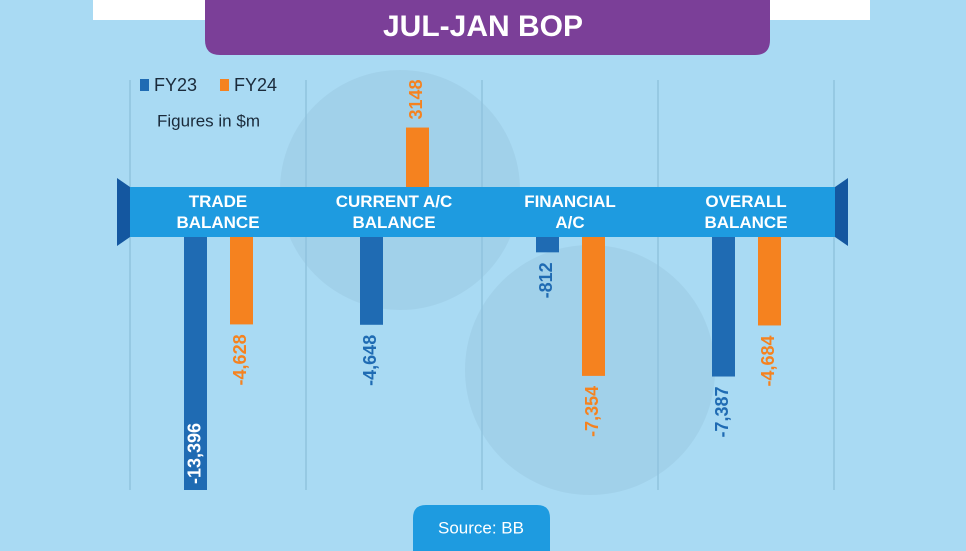  I want to click on title-banner, so click(487, 27).